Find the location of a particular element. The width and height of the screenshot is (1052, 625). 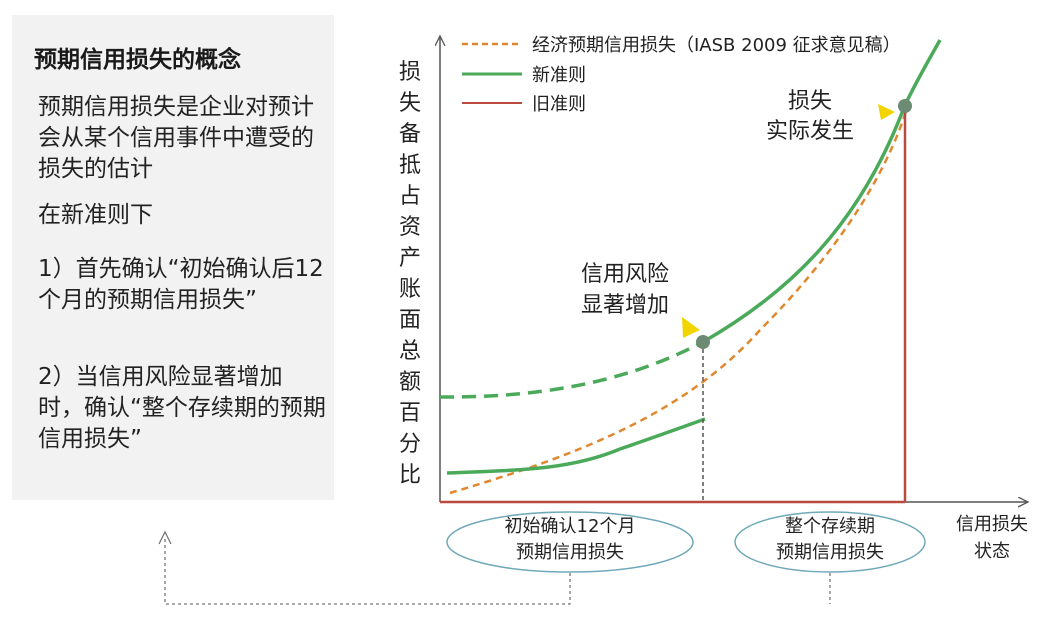

panel-step-2: 2）当信用风险显著增加时，确认“整个存续期的预期信用损失” is located at coordinates (182, 408).